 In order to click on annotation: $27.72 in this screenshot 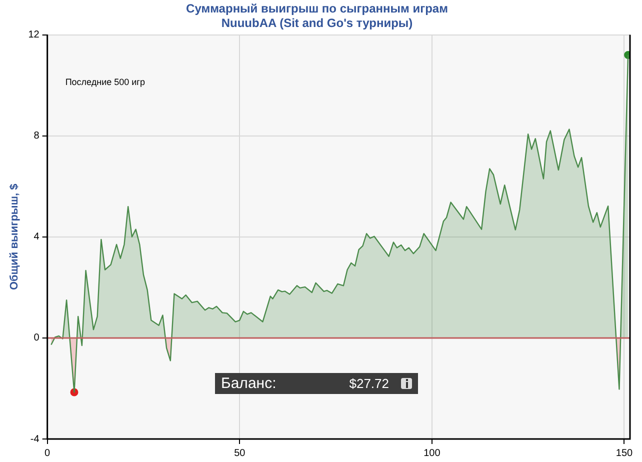, I will do `click(369, 383)`.